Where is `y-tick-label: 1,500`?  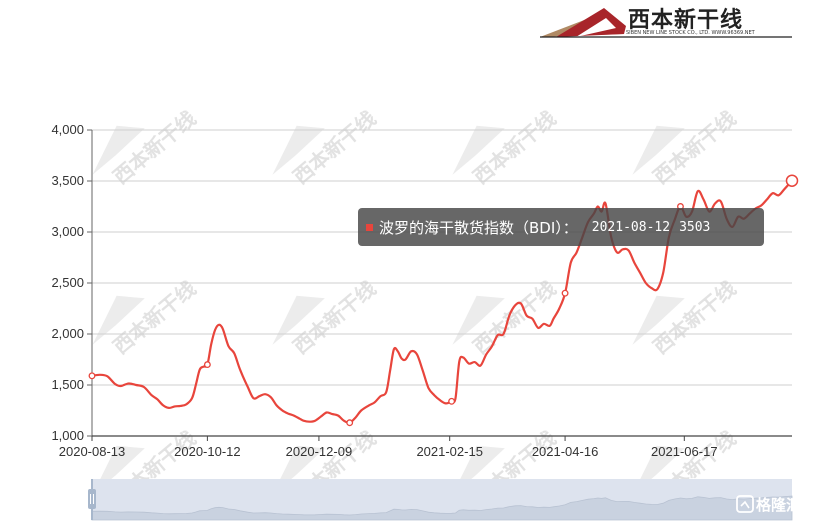 y-tick-label: 1,500 is located at coordinates (67, 384).